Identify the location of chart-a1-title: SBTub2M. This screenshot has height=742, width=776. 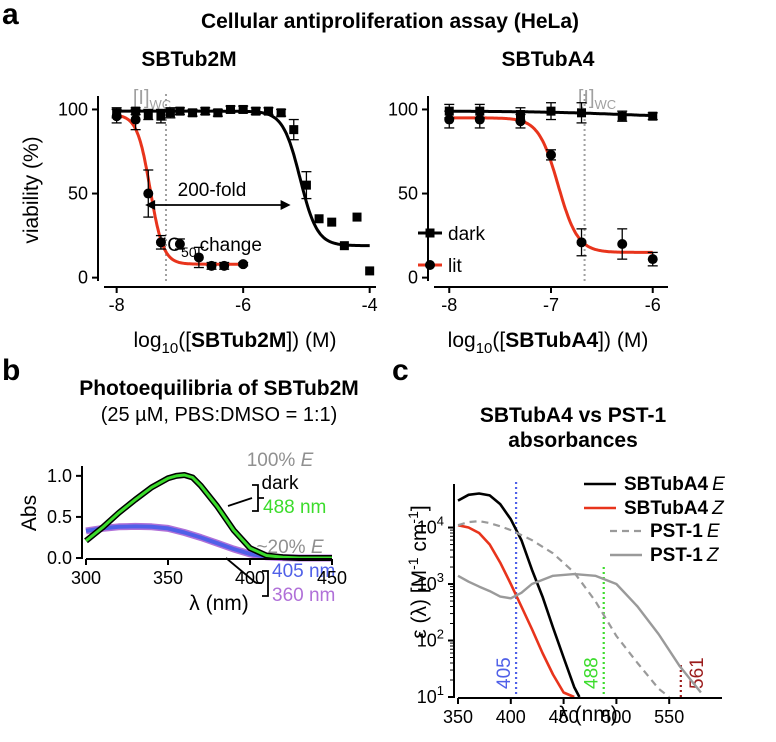
(188, 59).